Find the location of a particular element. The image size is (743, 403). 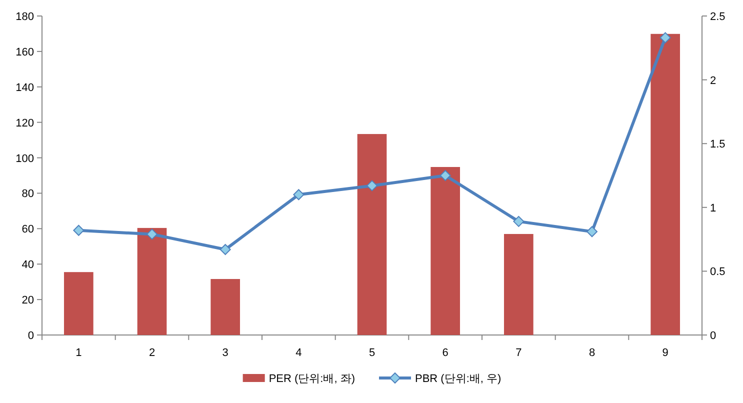

y-tick-label: 60 is located at coordinates (28, 230).